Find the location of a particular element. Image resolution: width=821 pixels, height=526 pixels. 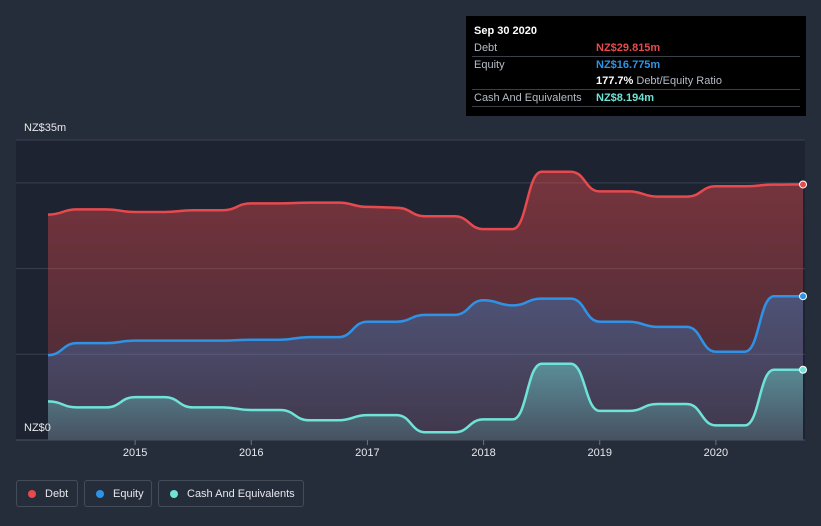

legend-item-debt: Debt is located at coordinates (47, 493).